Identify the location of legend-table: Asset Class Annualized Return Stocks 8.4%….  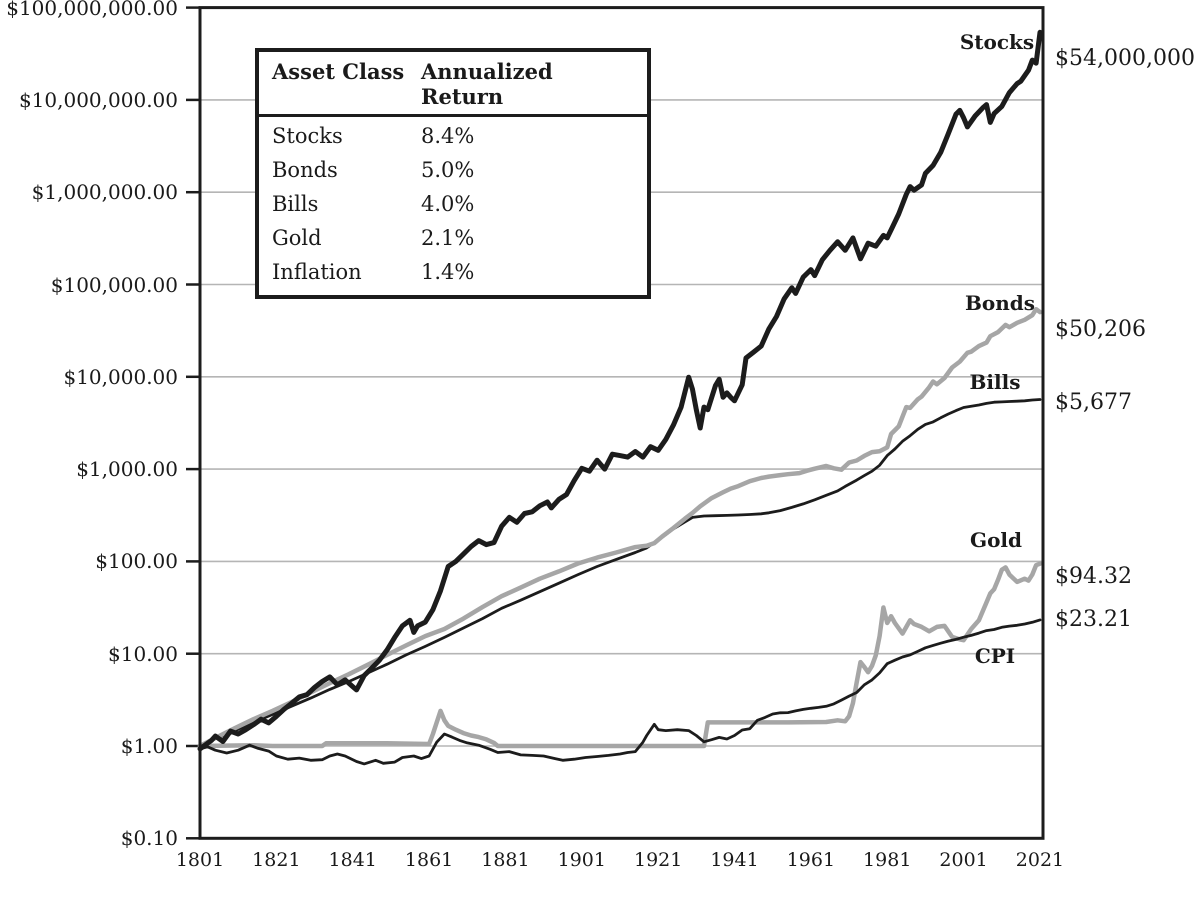
(453, 173).